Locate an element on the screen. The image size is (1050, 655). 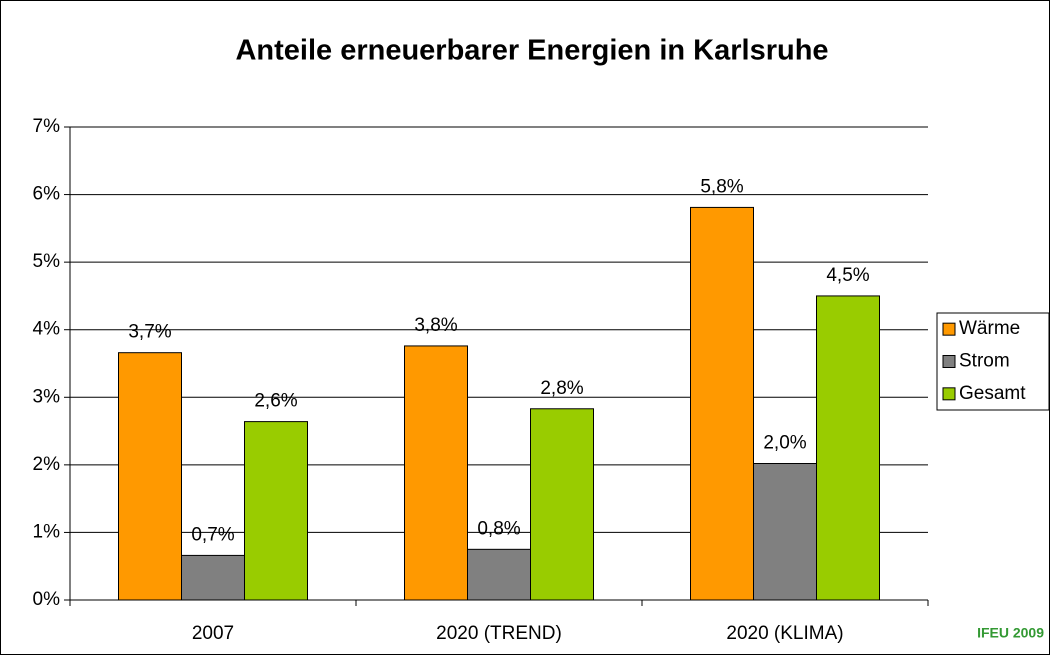
value-label: 3,7% is located at coordinates (149, 332).